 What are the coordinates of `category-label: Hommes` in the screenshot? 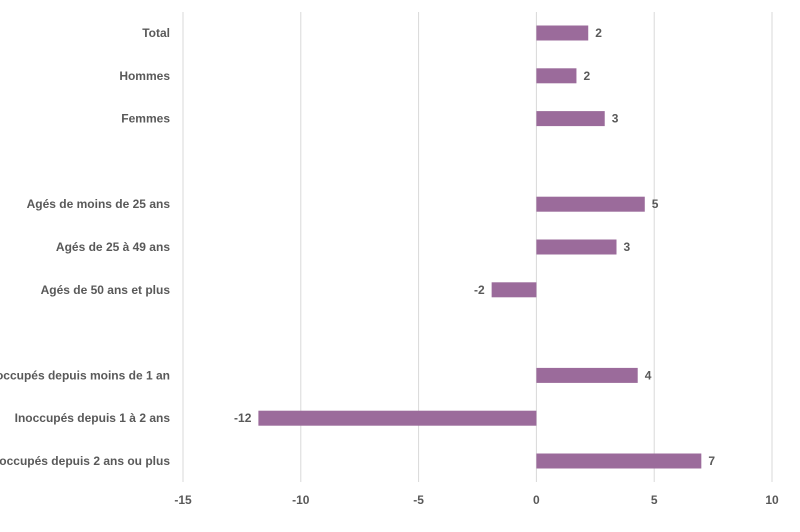 It's located at (144, 76).